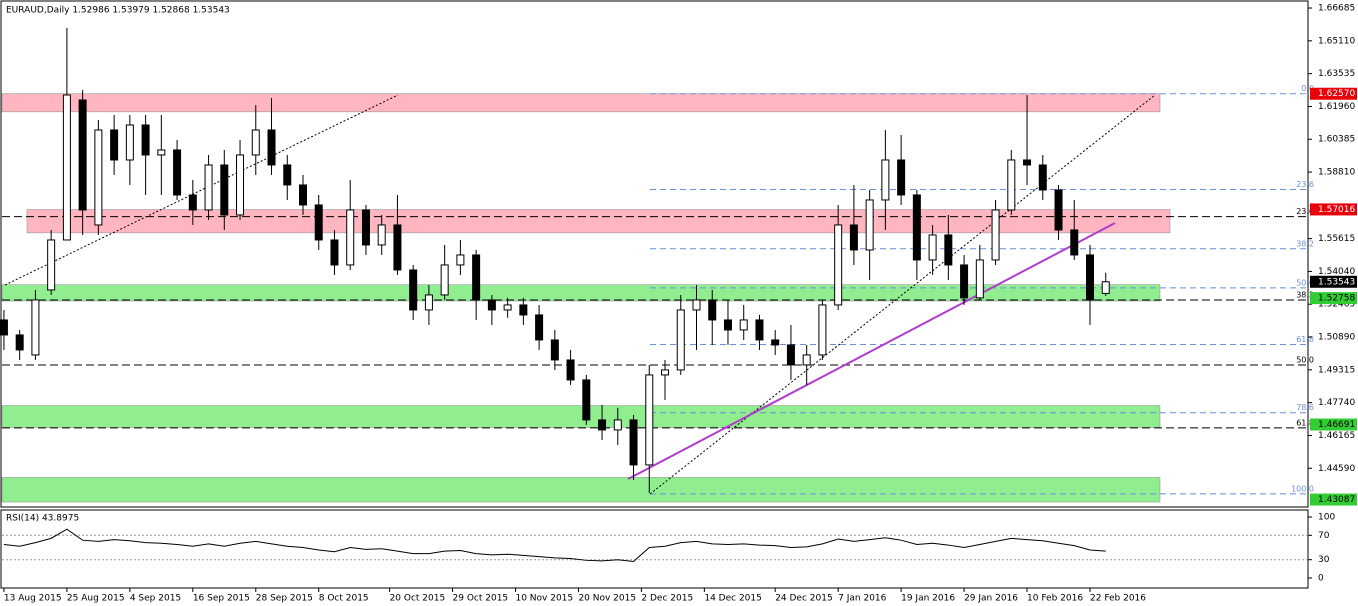  I want to click on y-tick-label: 1.52465, so click(1336, 305).